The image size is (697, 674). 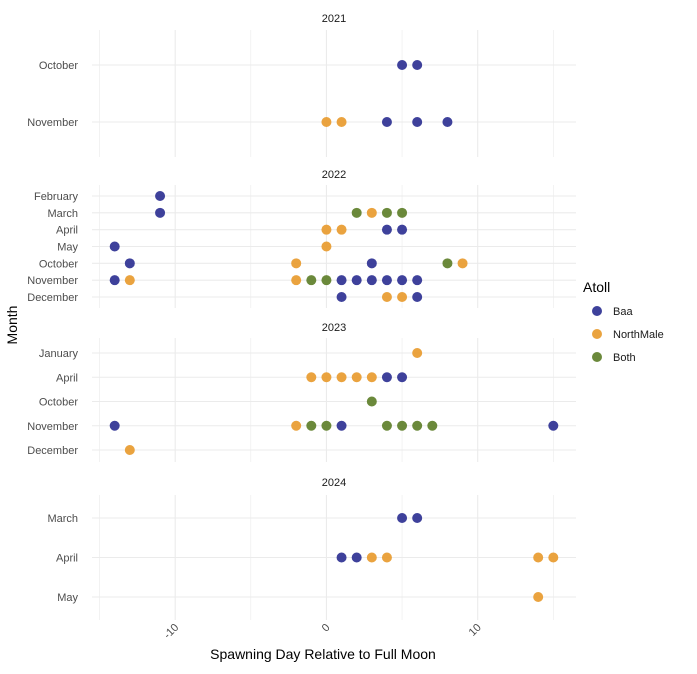 I want to click on legend-label: NorthMale, so click(x=638, y=335).